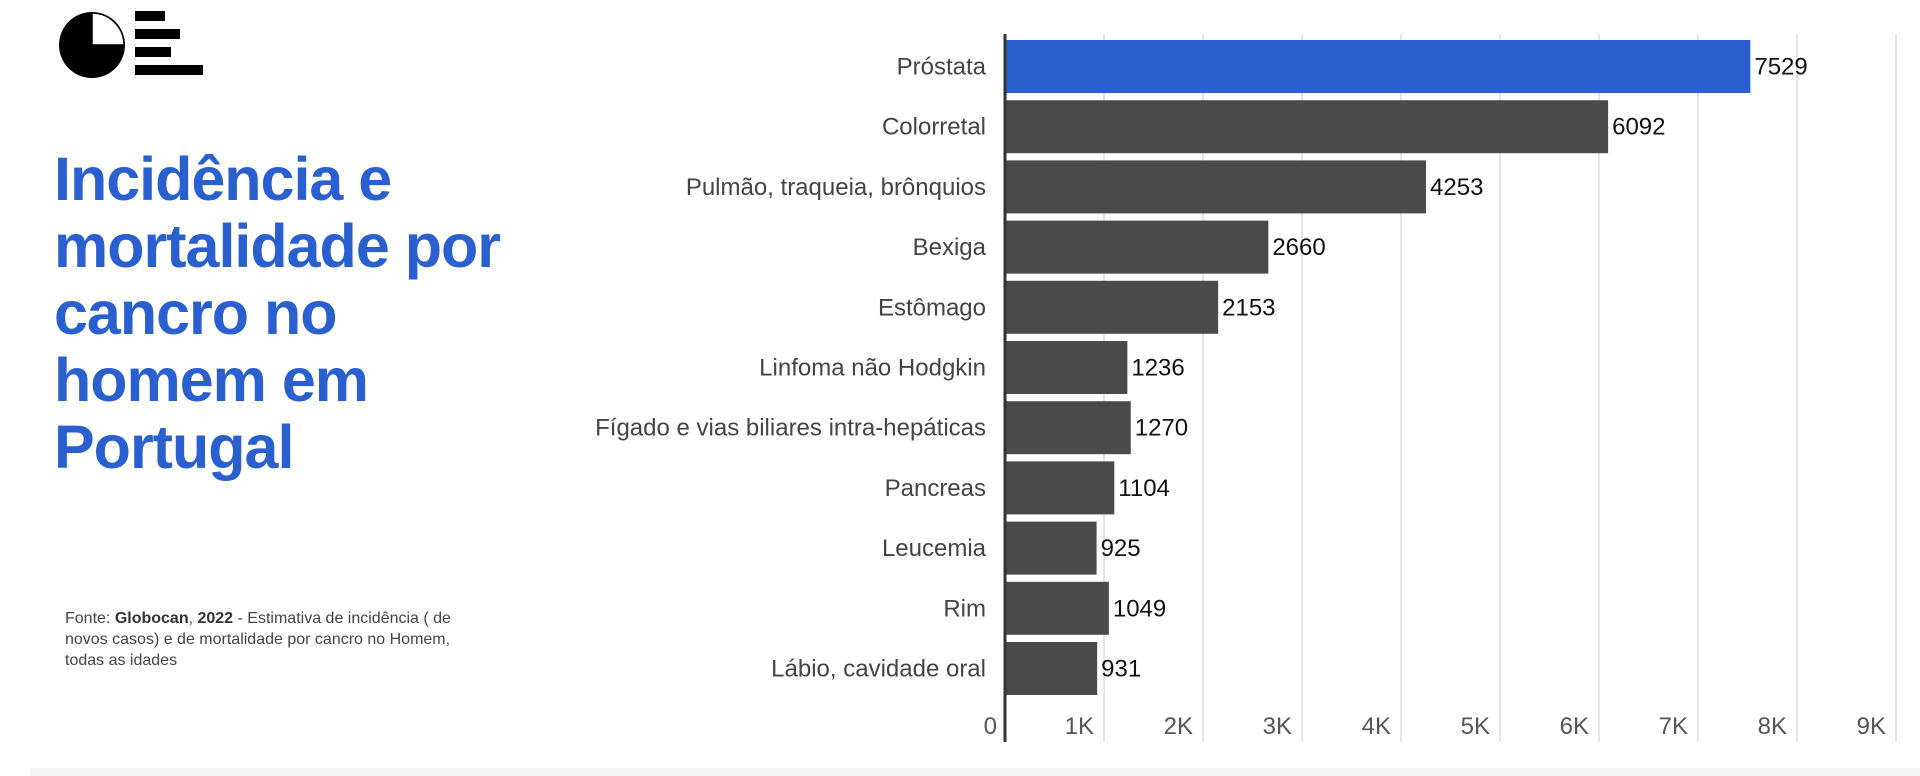  What do you see at coordinates (1435, 726) in the screenshot?
I see `x-axis-ticks: 0 1K 2K 3K 4K 5K 6K 7K 8K 9K` at bounding box center [1435, 726].